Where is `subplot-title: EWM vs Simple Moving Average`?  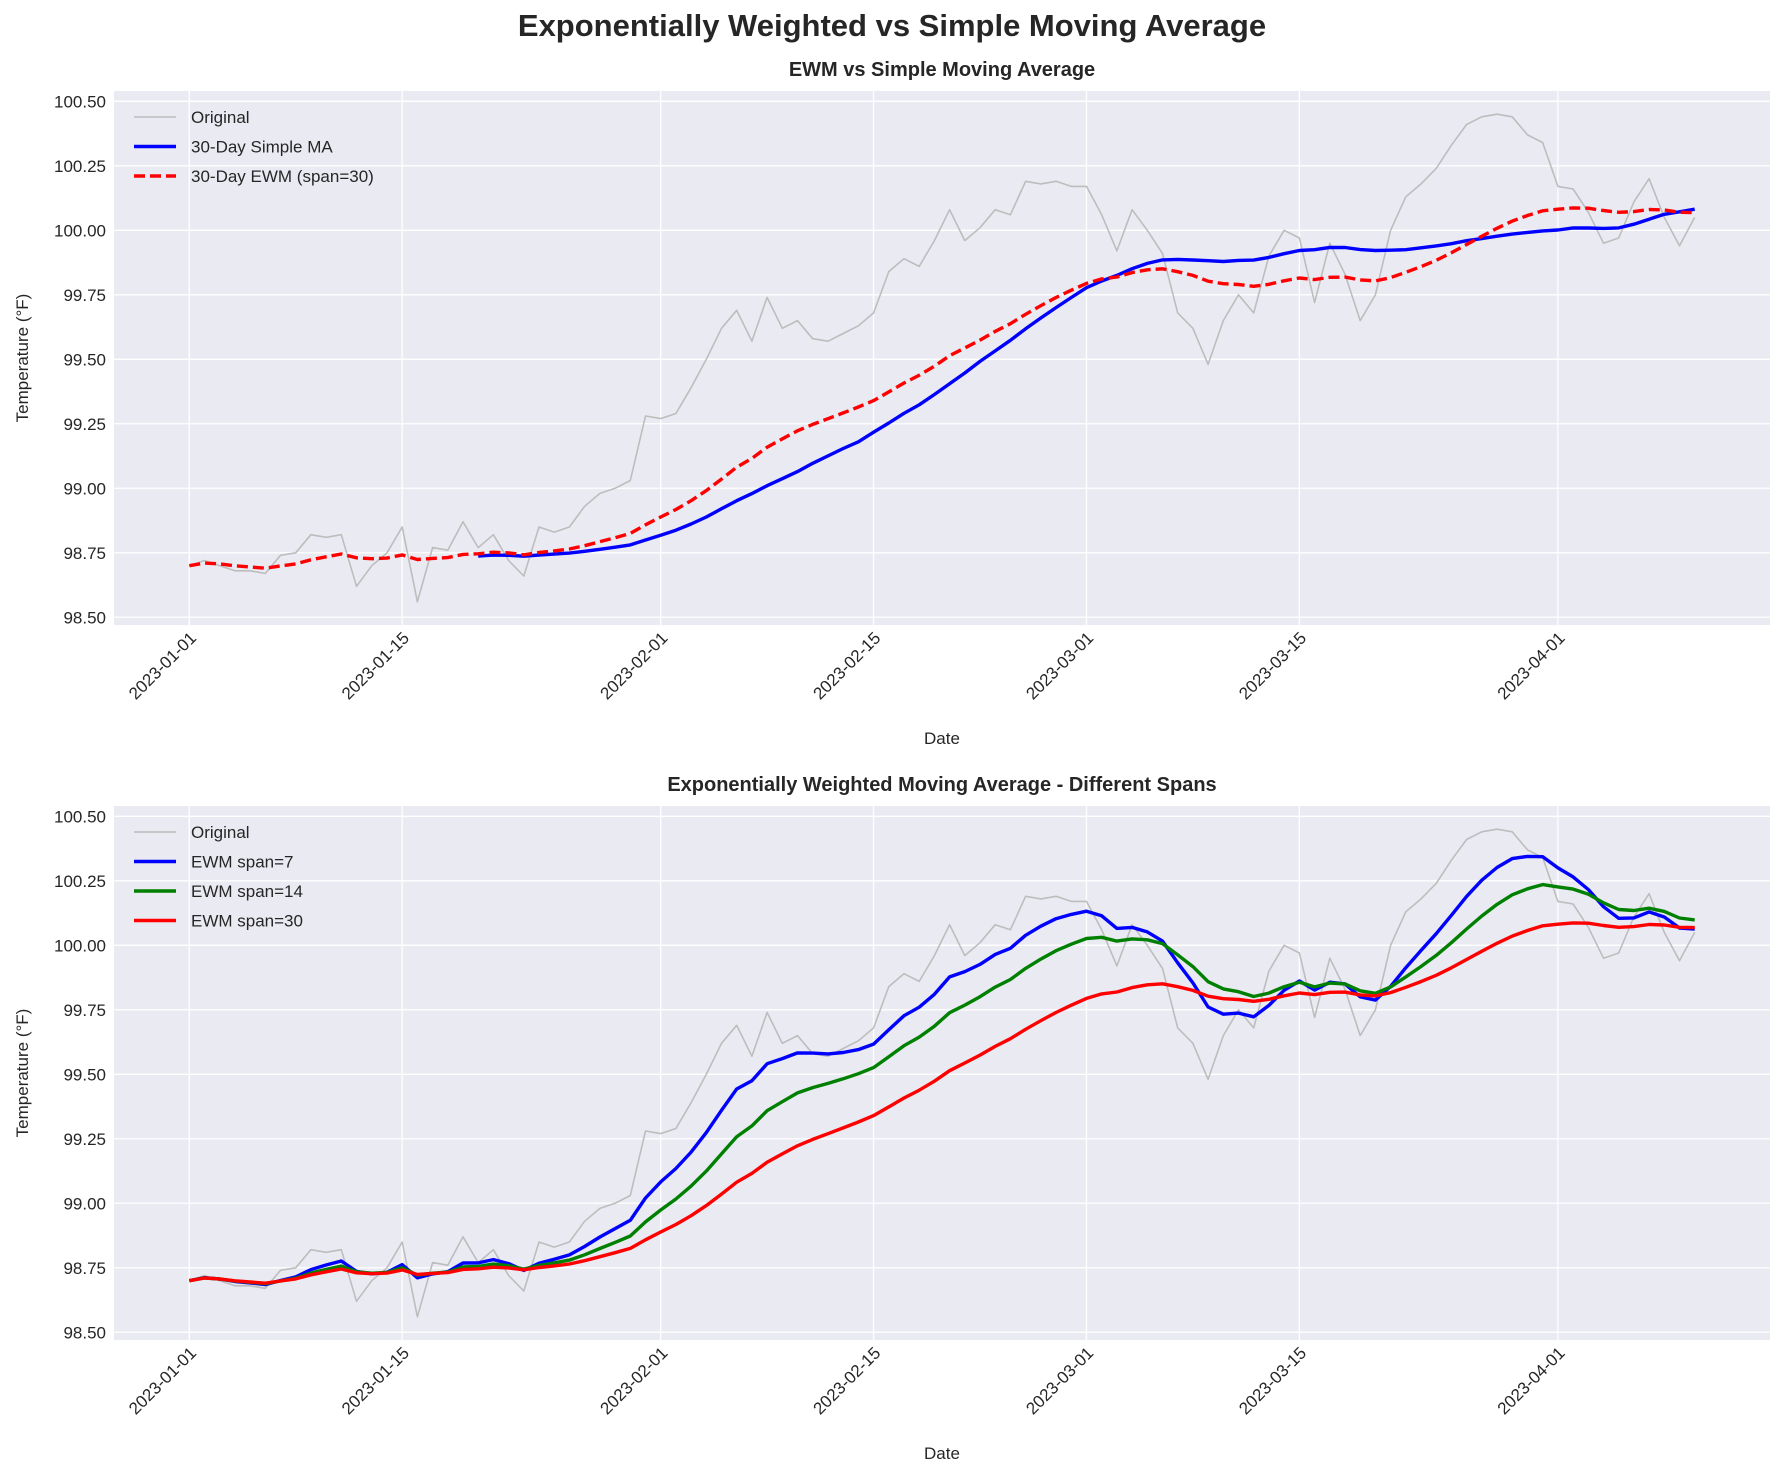 subplot-title: EWM vs Simple Moving Average is located at coordinates (942, 70).